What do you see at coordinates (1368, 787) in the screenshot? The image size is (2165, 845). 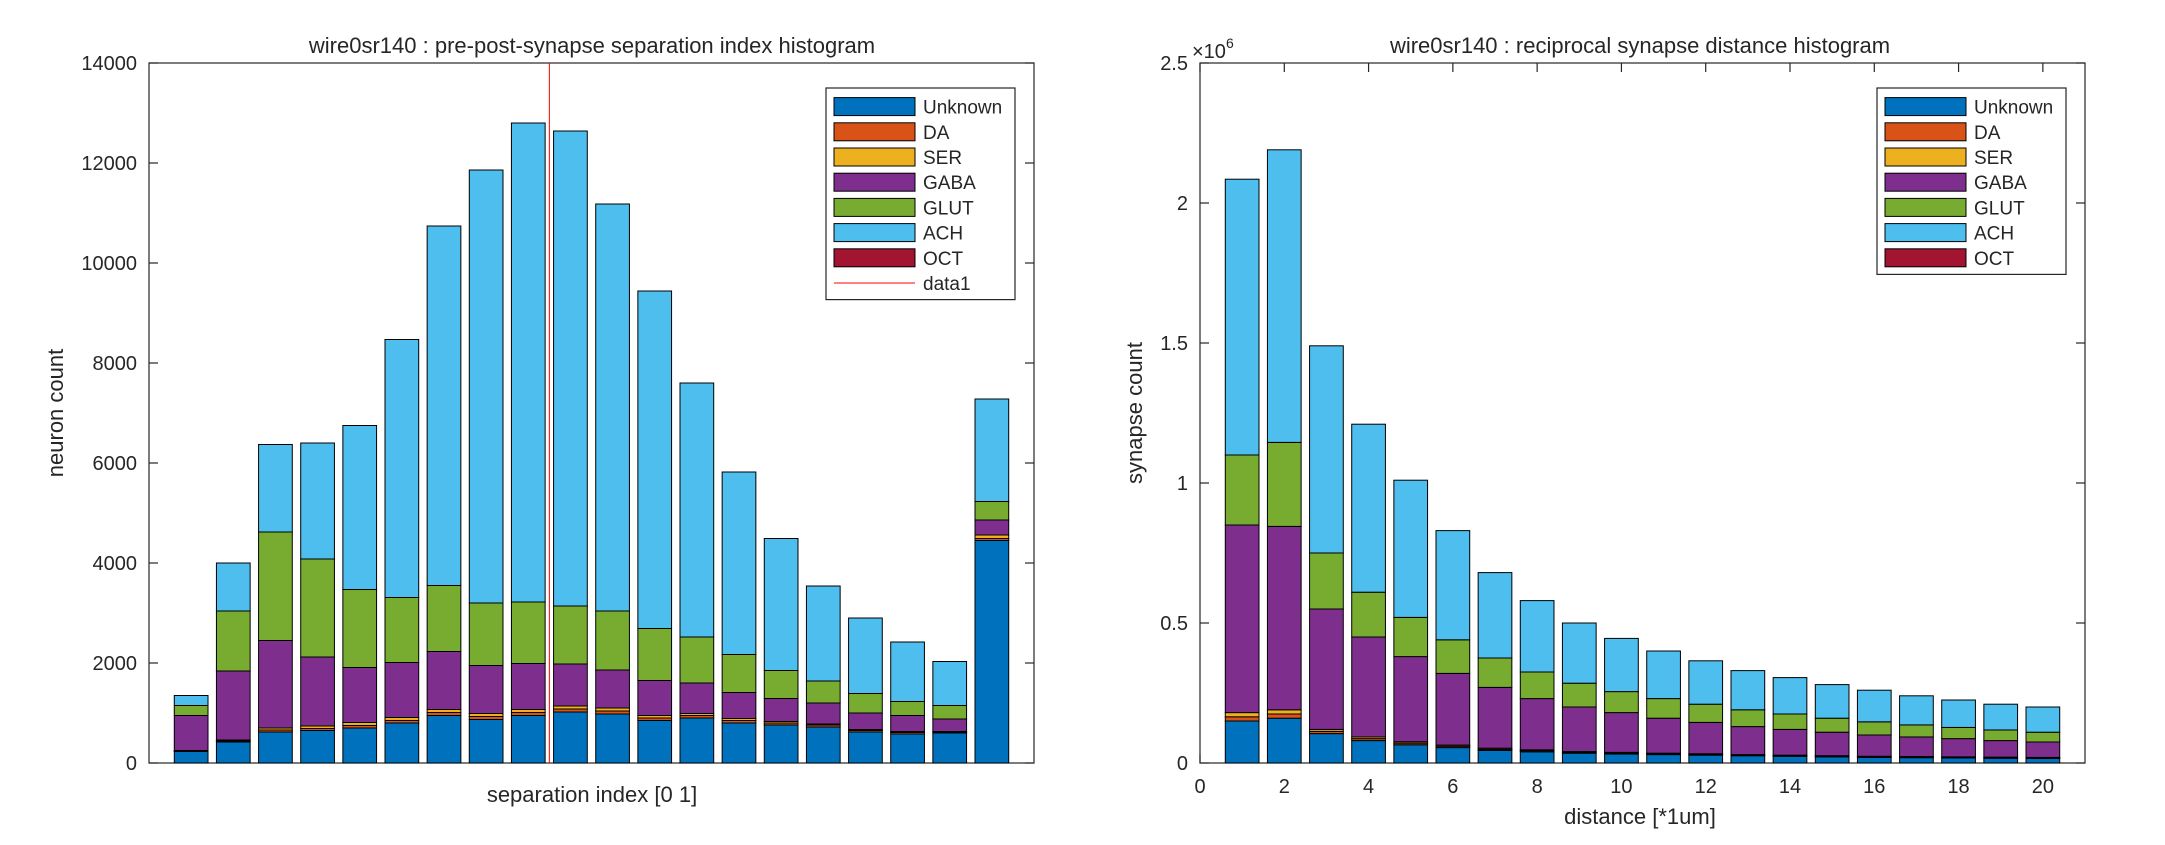 I see `right-xtick-label: 4` at bounding box center [1368, 787].